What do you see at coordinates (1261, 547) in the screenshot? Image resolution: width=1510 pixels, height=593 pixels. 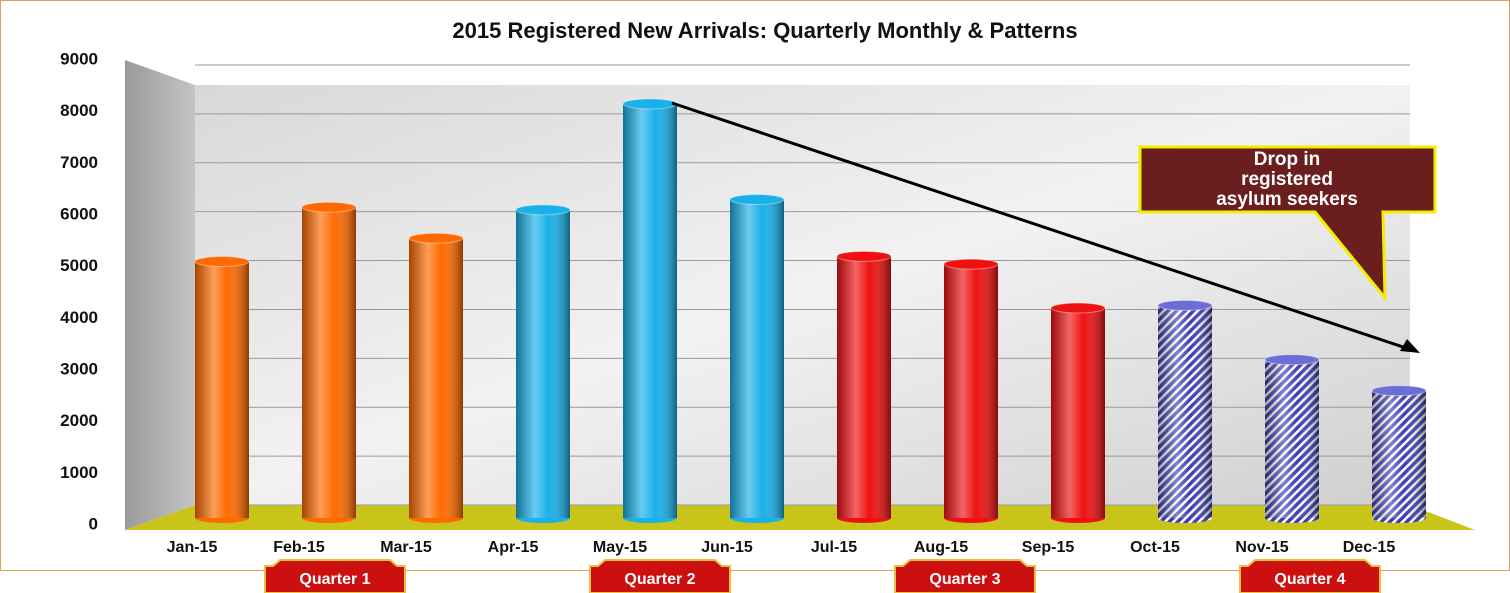 I see `x-tick-label: Nov-15` at bounding box center [1261, 547].